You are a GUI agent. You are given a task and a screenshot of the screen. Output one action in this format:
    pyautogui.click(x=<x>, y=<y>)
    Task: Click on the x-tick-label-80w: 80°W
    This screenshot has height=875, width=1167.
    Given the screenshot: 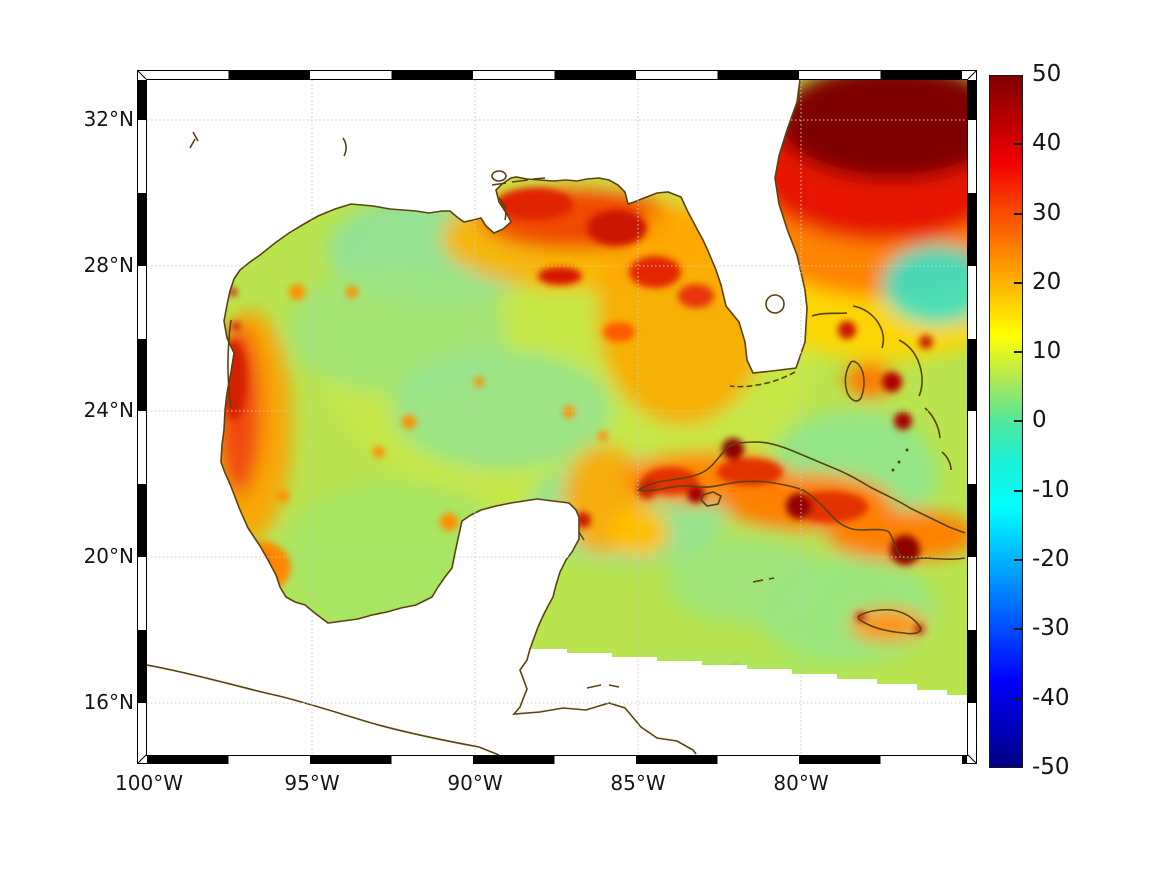 What is the action you would take?
    pyautogui.click(x=801, y=783)
    